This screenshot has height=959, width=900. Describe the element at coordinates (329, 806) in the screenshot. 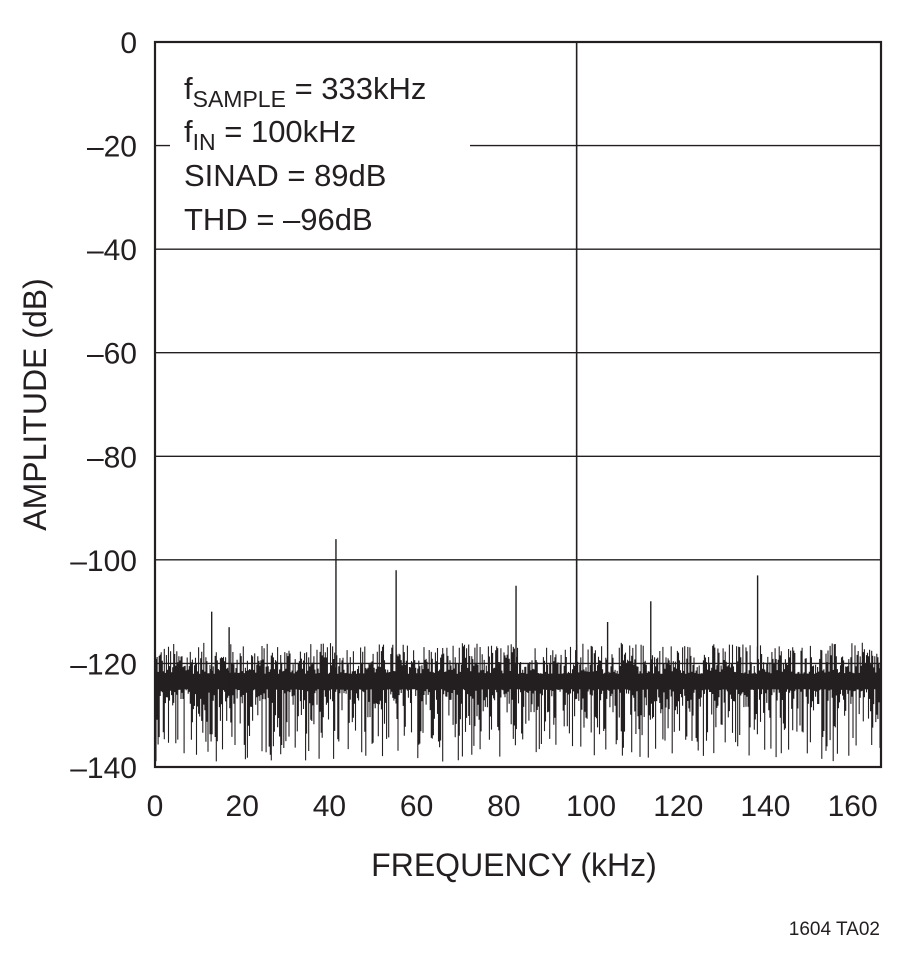

I see `x-tick-label: 40` at that location.